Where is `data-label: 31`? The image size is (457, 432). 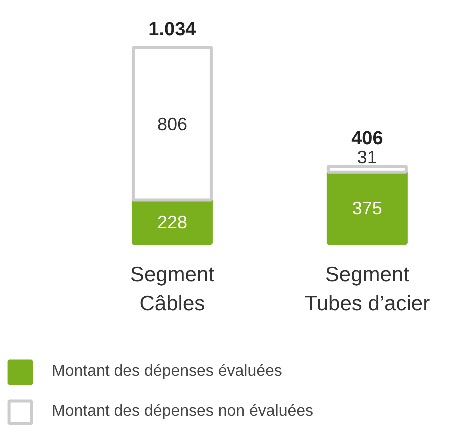
data-label: 31 is located at coordinates (367, 158).